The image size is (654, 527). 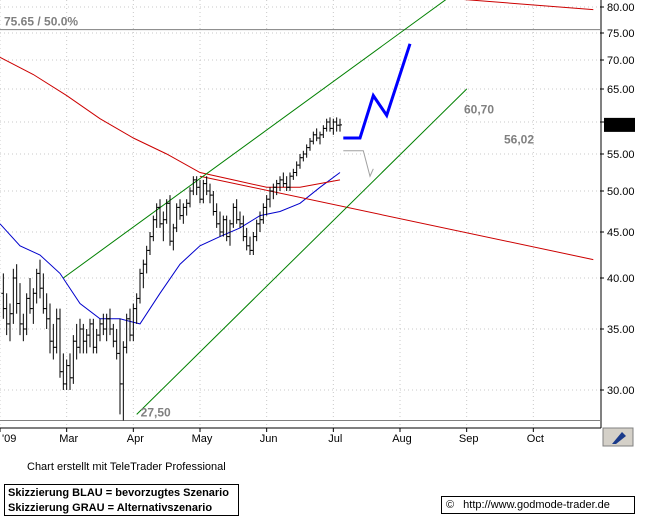 I want to click on x-tick-label: Aug, so click(x=402, y=439).